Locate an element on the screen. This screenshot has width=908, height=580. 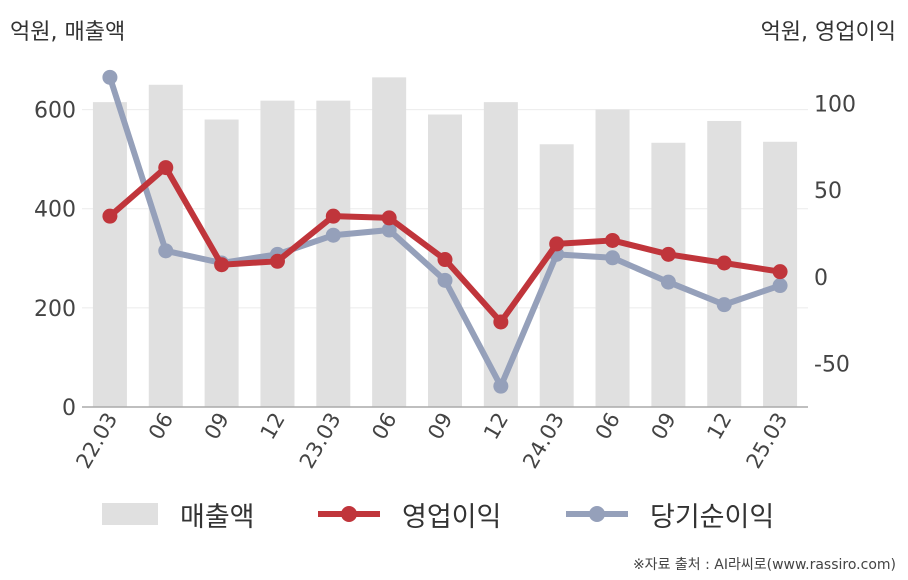
left-tick-label-3: 600 is located at coordinates (55, 111).